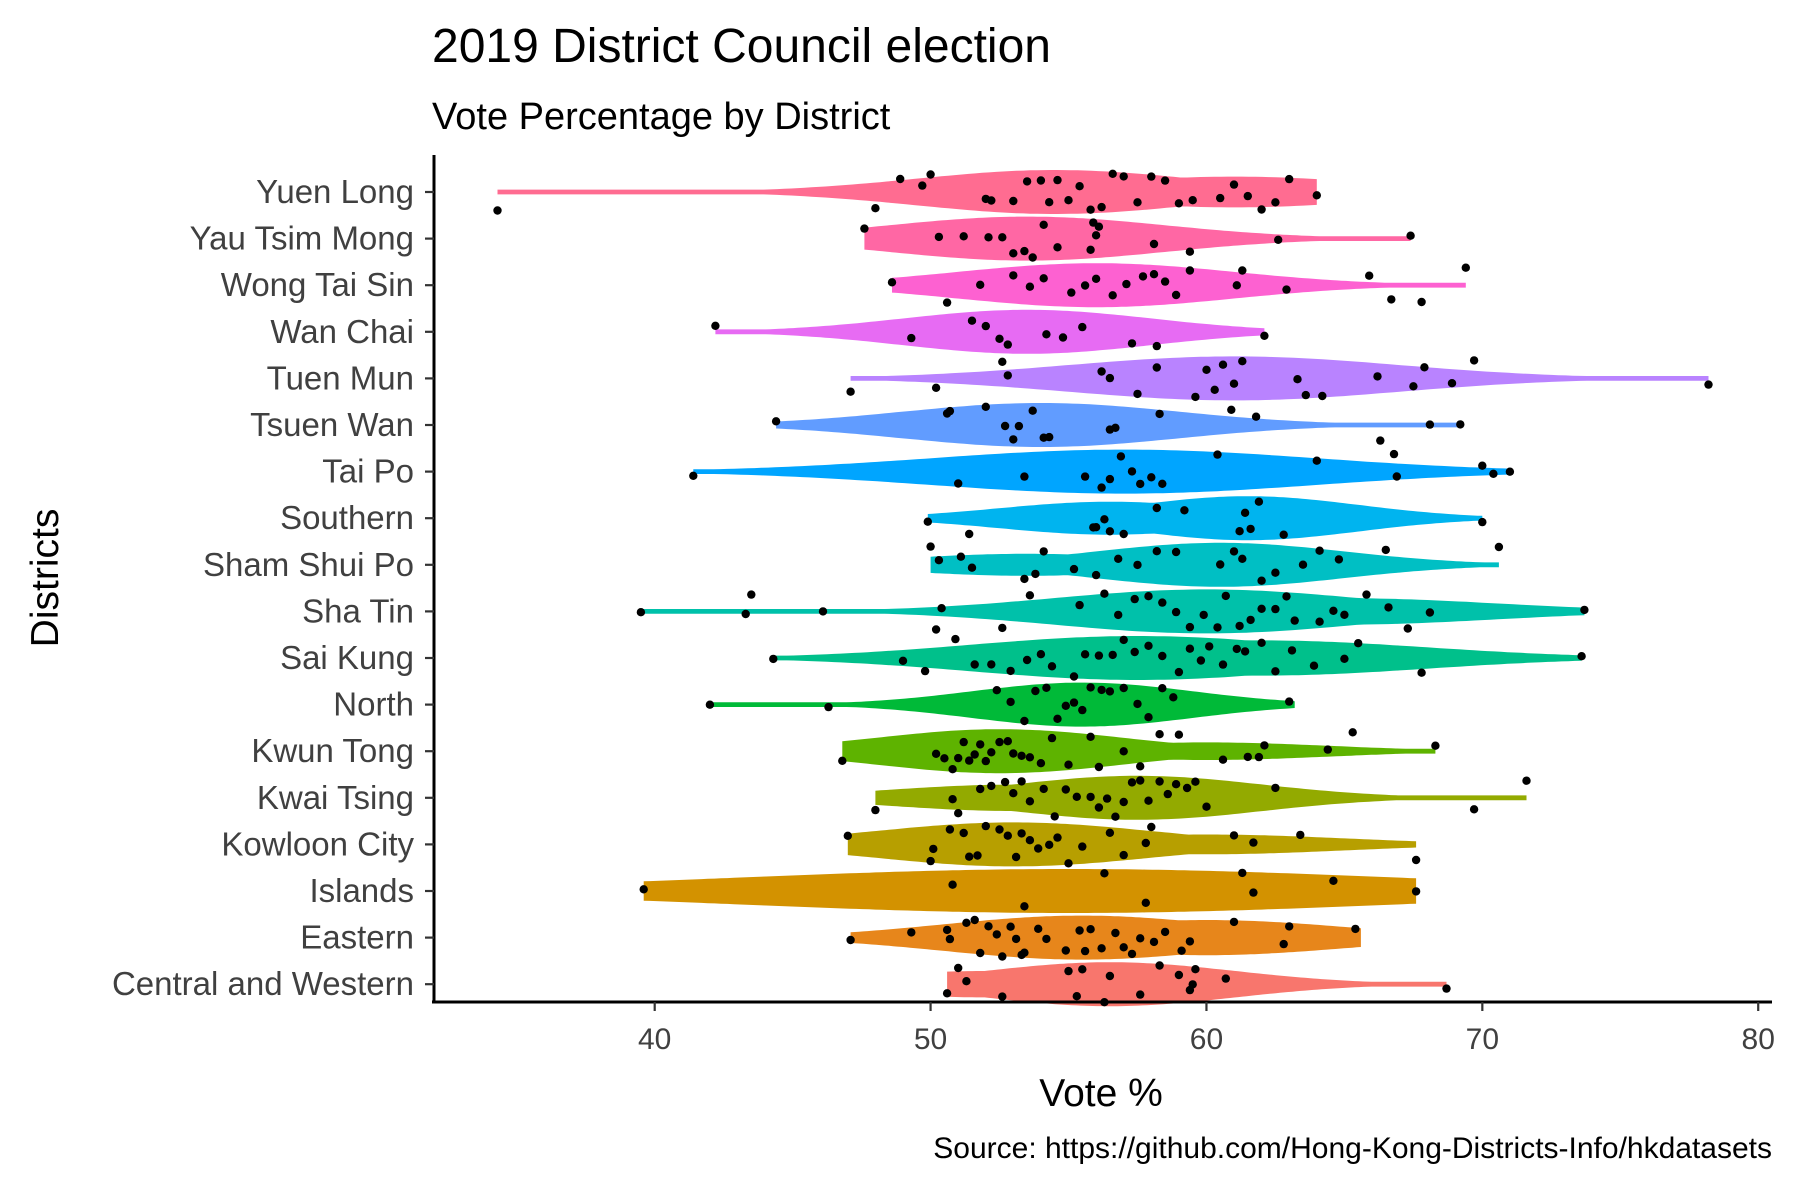 The image size is (1800, 1200). I want to click on violin-kowloon-city, so click(1132, 844).